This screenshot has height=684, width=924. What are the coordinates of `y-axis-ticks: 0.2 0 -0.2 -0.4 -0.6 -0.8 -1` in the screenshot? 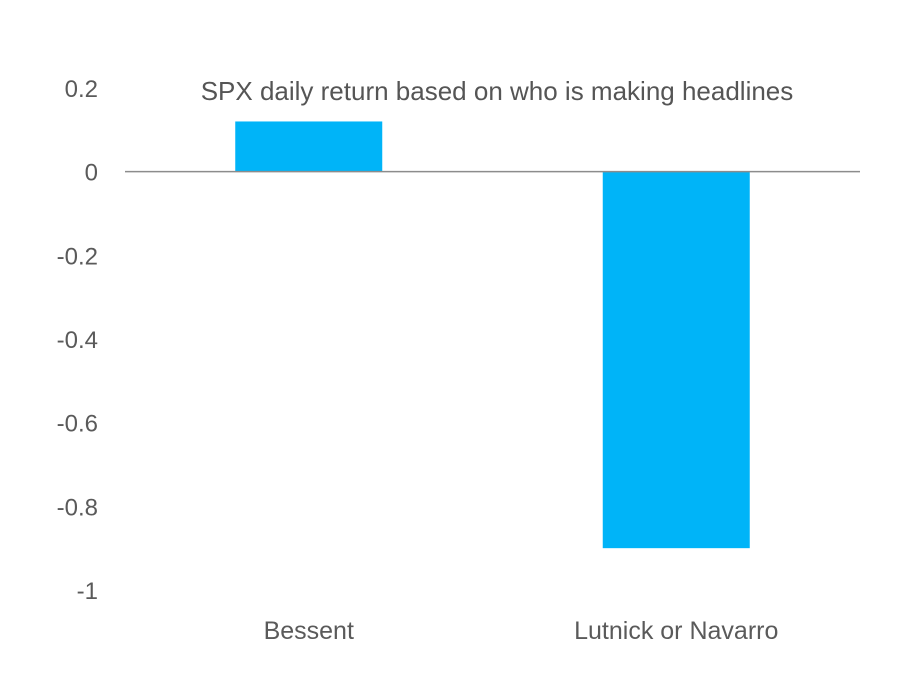 It's located at (77, 340).